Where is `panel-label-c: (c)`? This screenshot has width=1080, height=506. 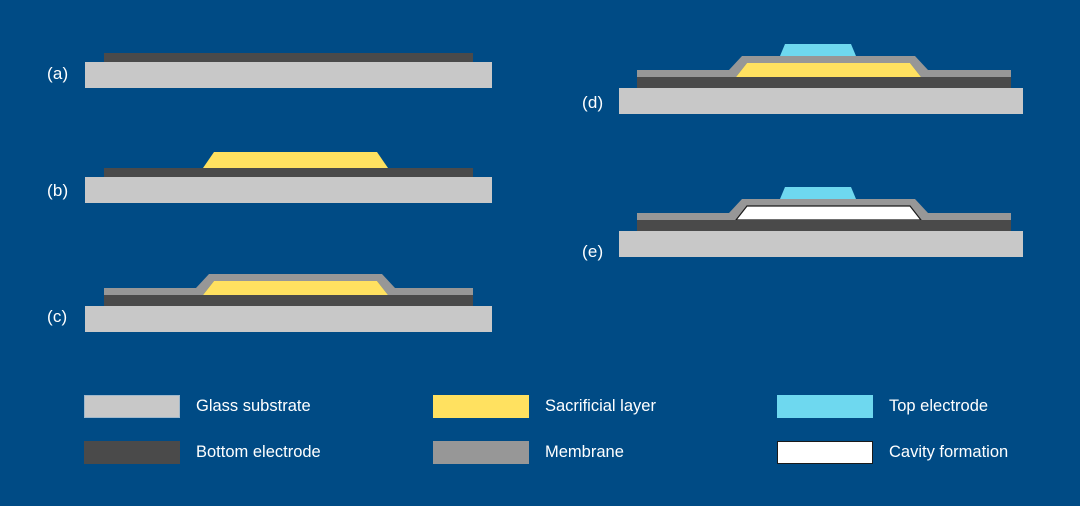
panel-label-c: (c) is located at coordinates (57, 316).